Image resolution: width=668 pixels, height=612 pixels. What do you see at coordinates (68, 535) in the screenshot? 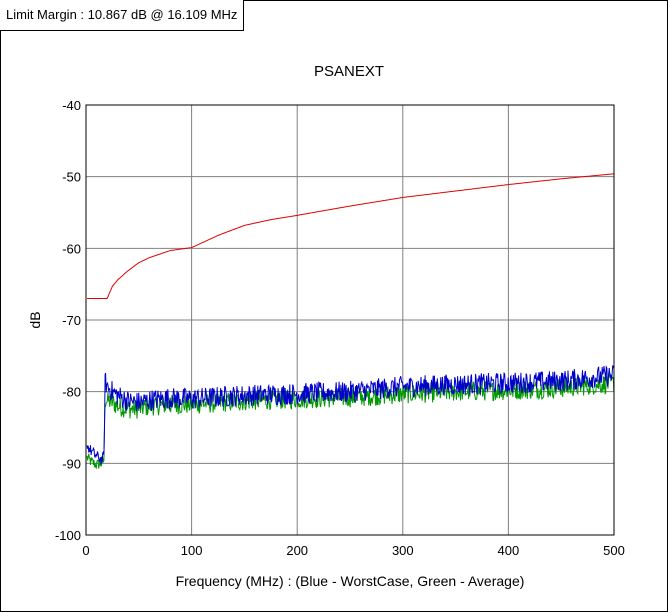
I see `y-tick-label: -100` at bounding box center [68, 535].